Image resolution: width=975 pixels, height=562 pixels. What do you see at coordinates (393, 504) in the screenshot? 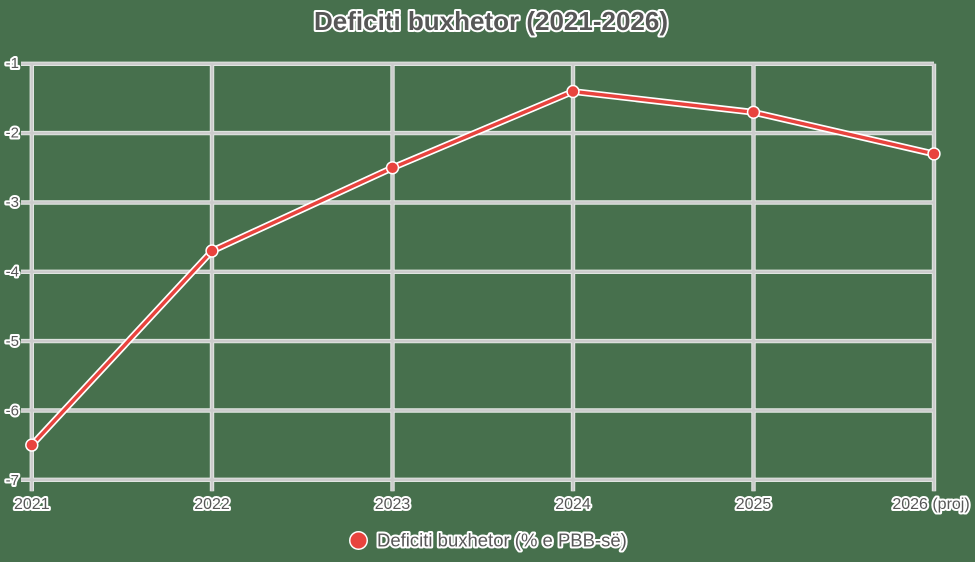
I see `svg-text: 2023` at bounding box center [393, 504].